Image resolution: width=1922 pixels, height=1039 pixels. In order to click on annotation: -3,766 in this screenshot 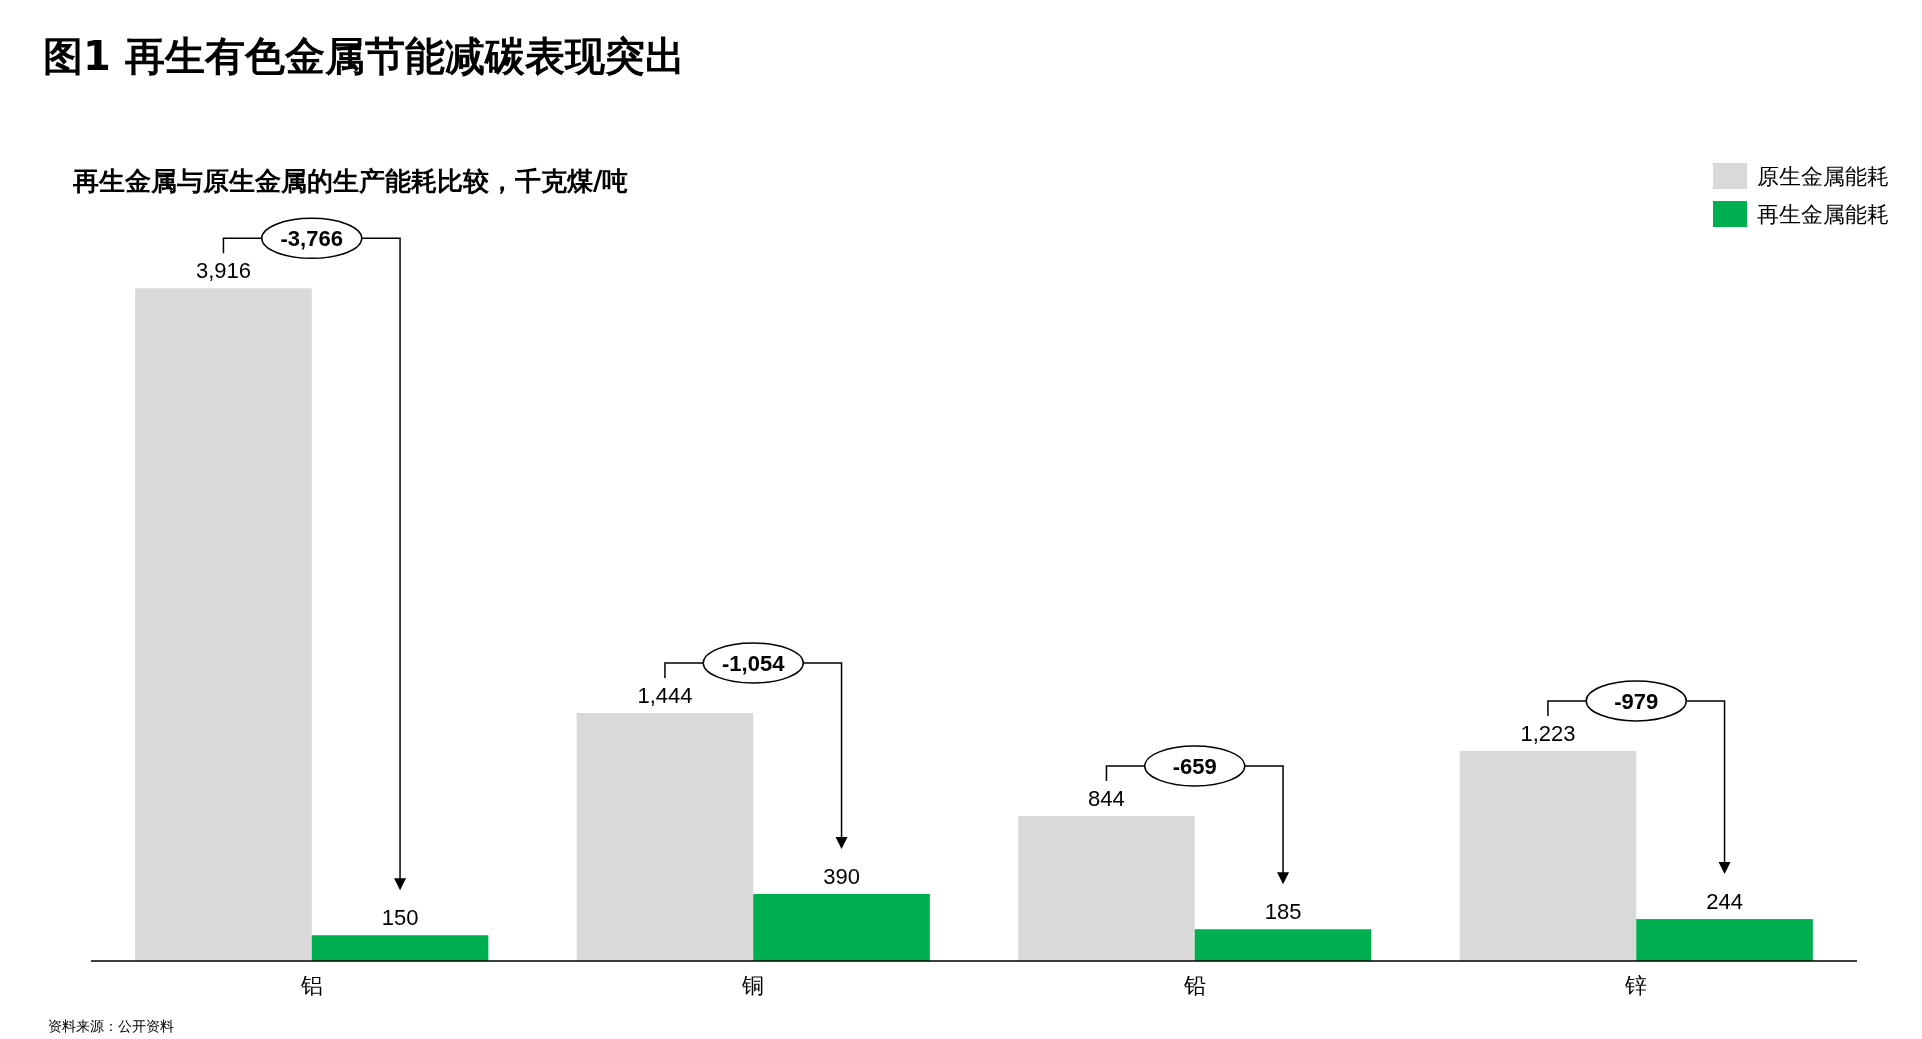, I will do `click(311, 239)`.